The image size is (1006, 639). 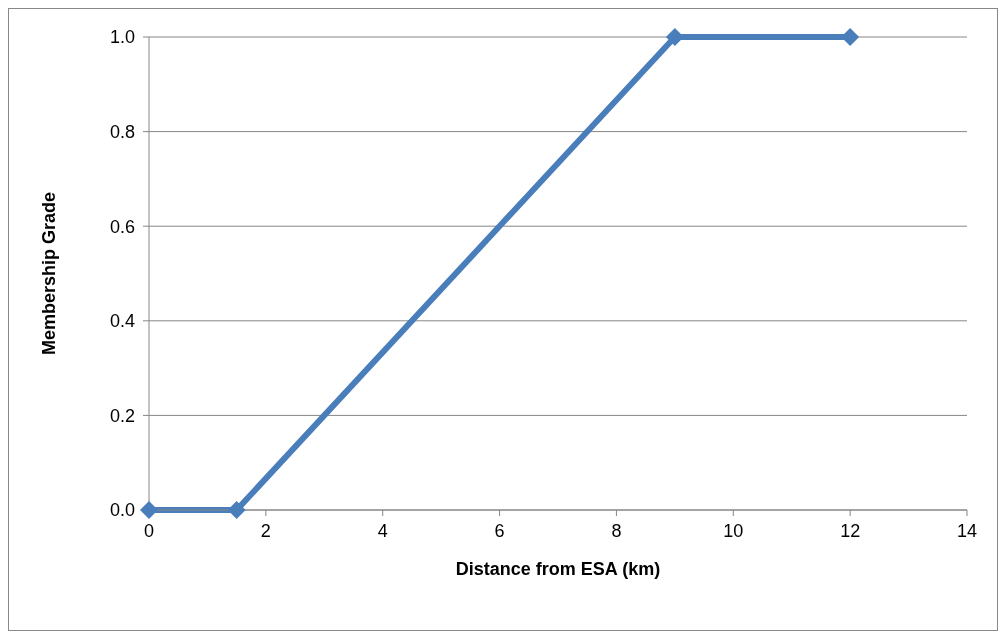 I want to click on y-tick-label: 0.0, so click(x=122, y=510).